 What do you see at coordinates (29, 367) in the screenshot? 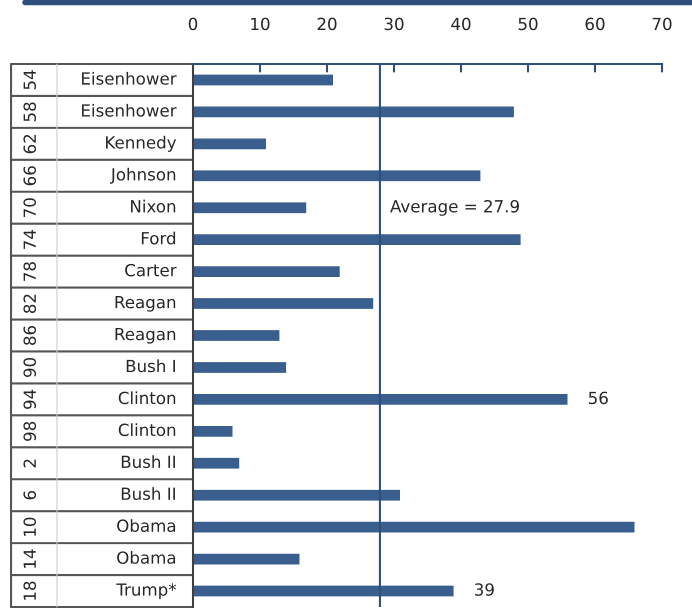
I see `text: 90` at bounding box center [29, 367].